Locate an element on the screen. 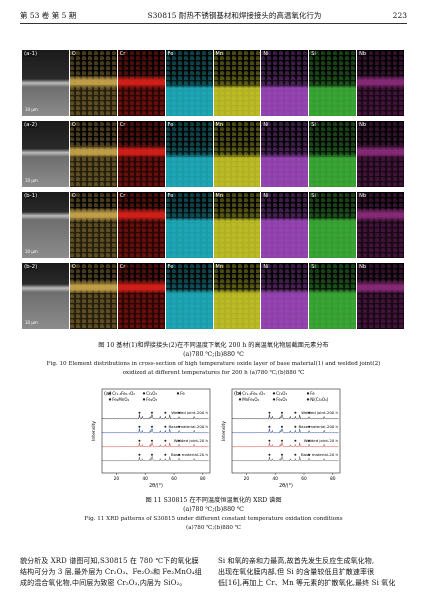  figure-11-caption-cn-sub: (a)780 ℃;(b)880 ℃ is located at coordinates (213, 509).